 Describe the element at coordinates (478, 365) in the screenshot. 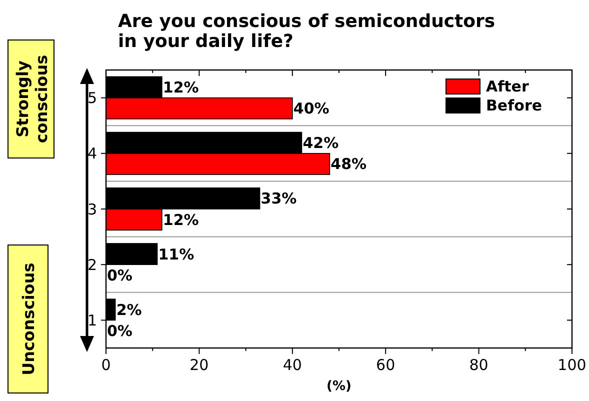

I see `x-tick-label: 80` at that location.